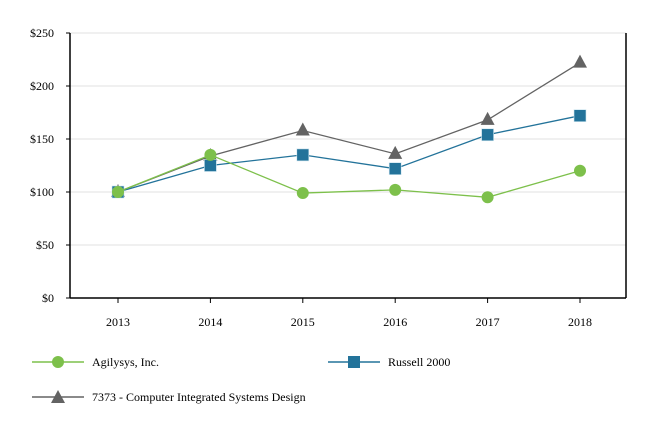  Describe the element at coordinates (125, 361) in the screenshot. I see `legend-label: Agilysys, Inc.` at that location.